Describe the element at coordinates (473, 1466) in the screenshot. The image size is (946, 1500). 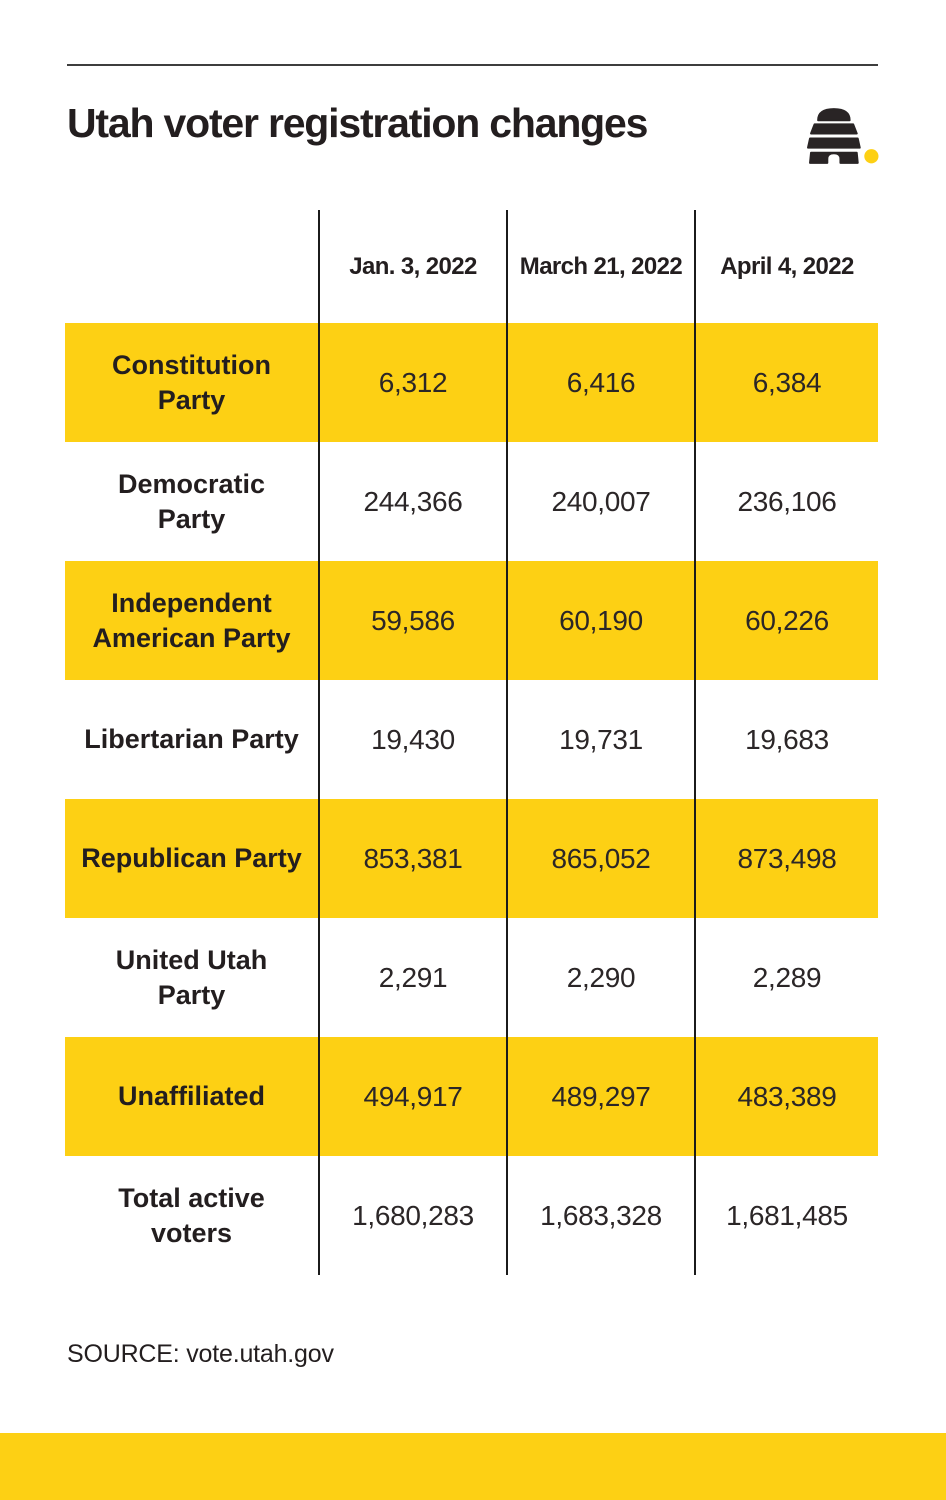
I see `footer-bar` at that location.